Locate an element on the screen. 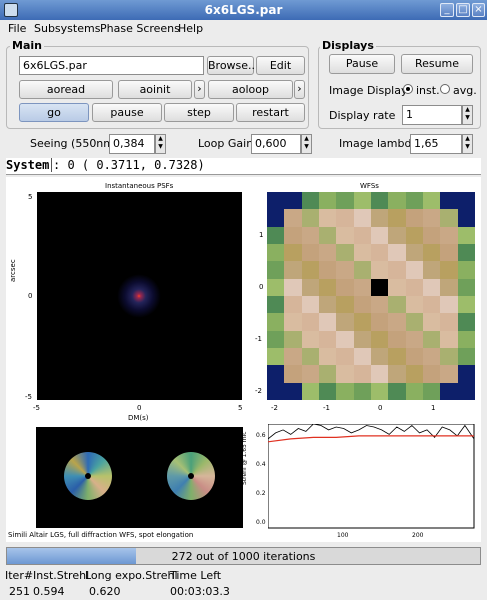 The height and width of the screenshot is (600, 487). aoloop-button: aoloop is located at coordinates (250, 89).